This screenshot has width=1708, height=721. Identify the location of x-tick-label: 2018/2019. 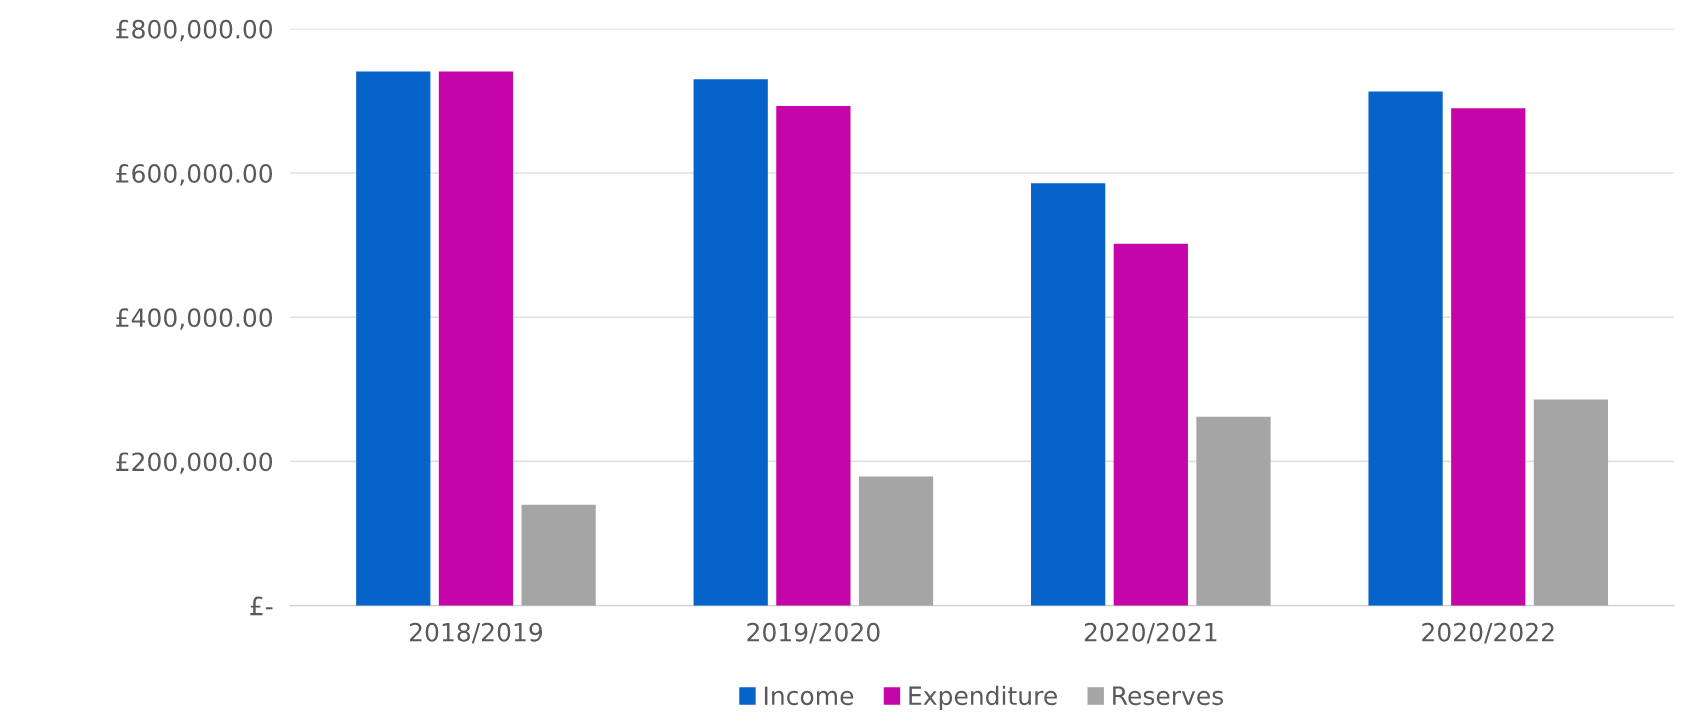
(476, 633).